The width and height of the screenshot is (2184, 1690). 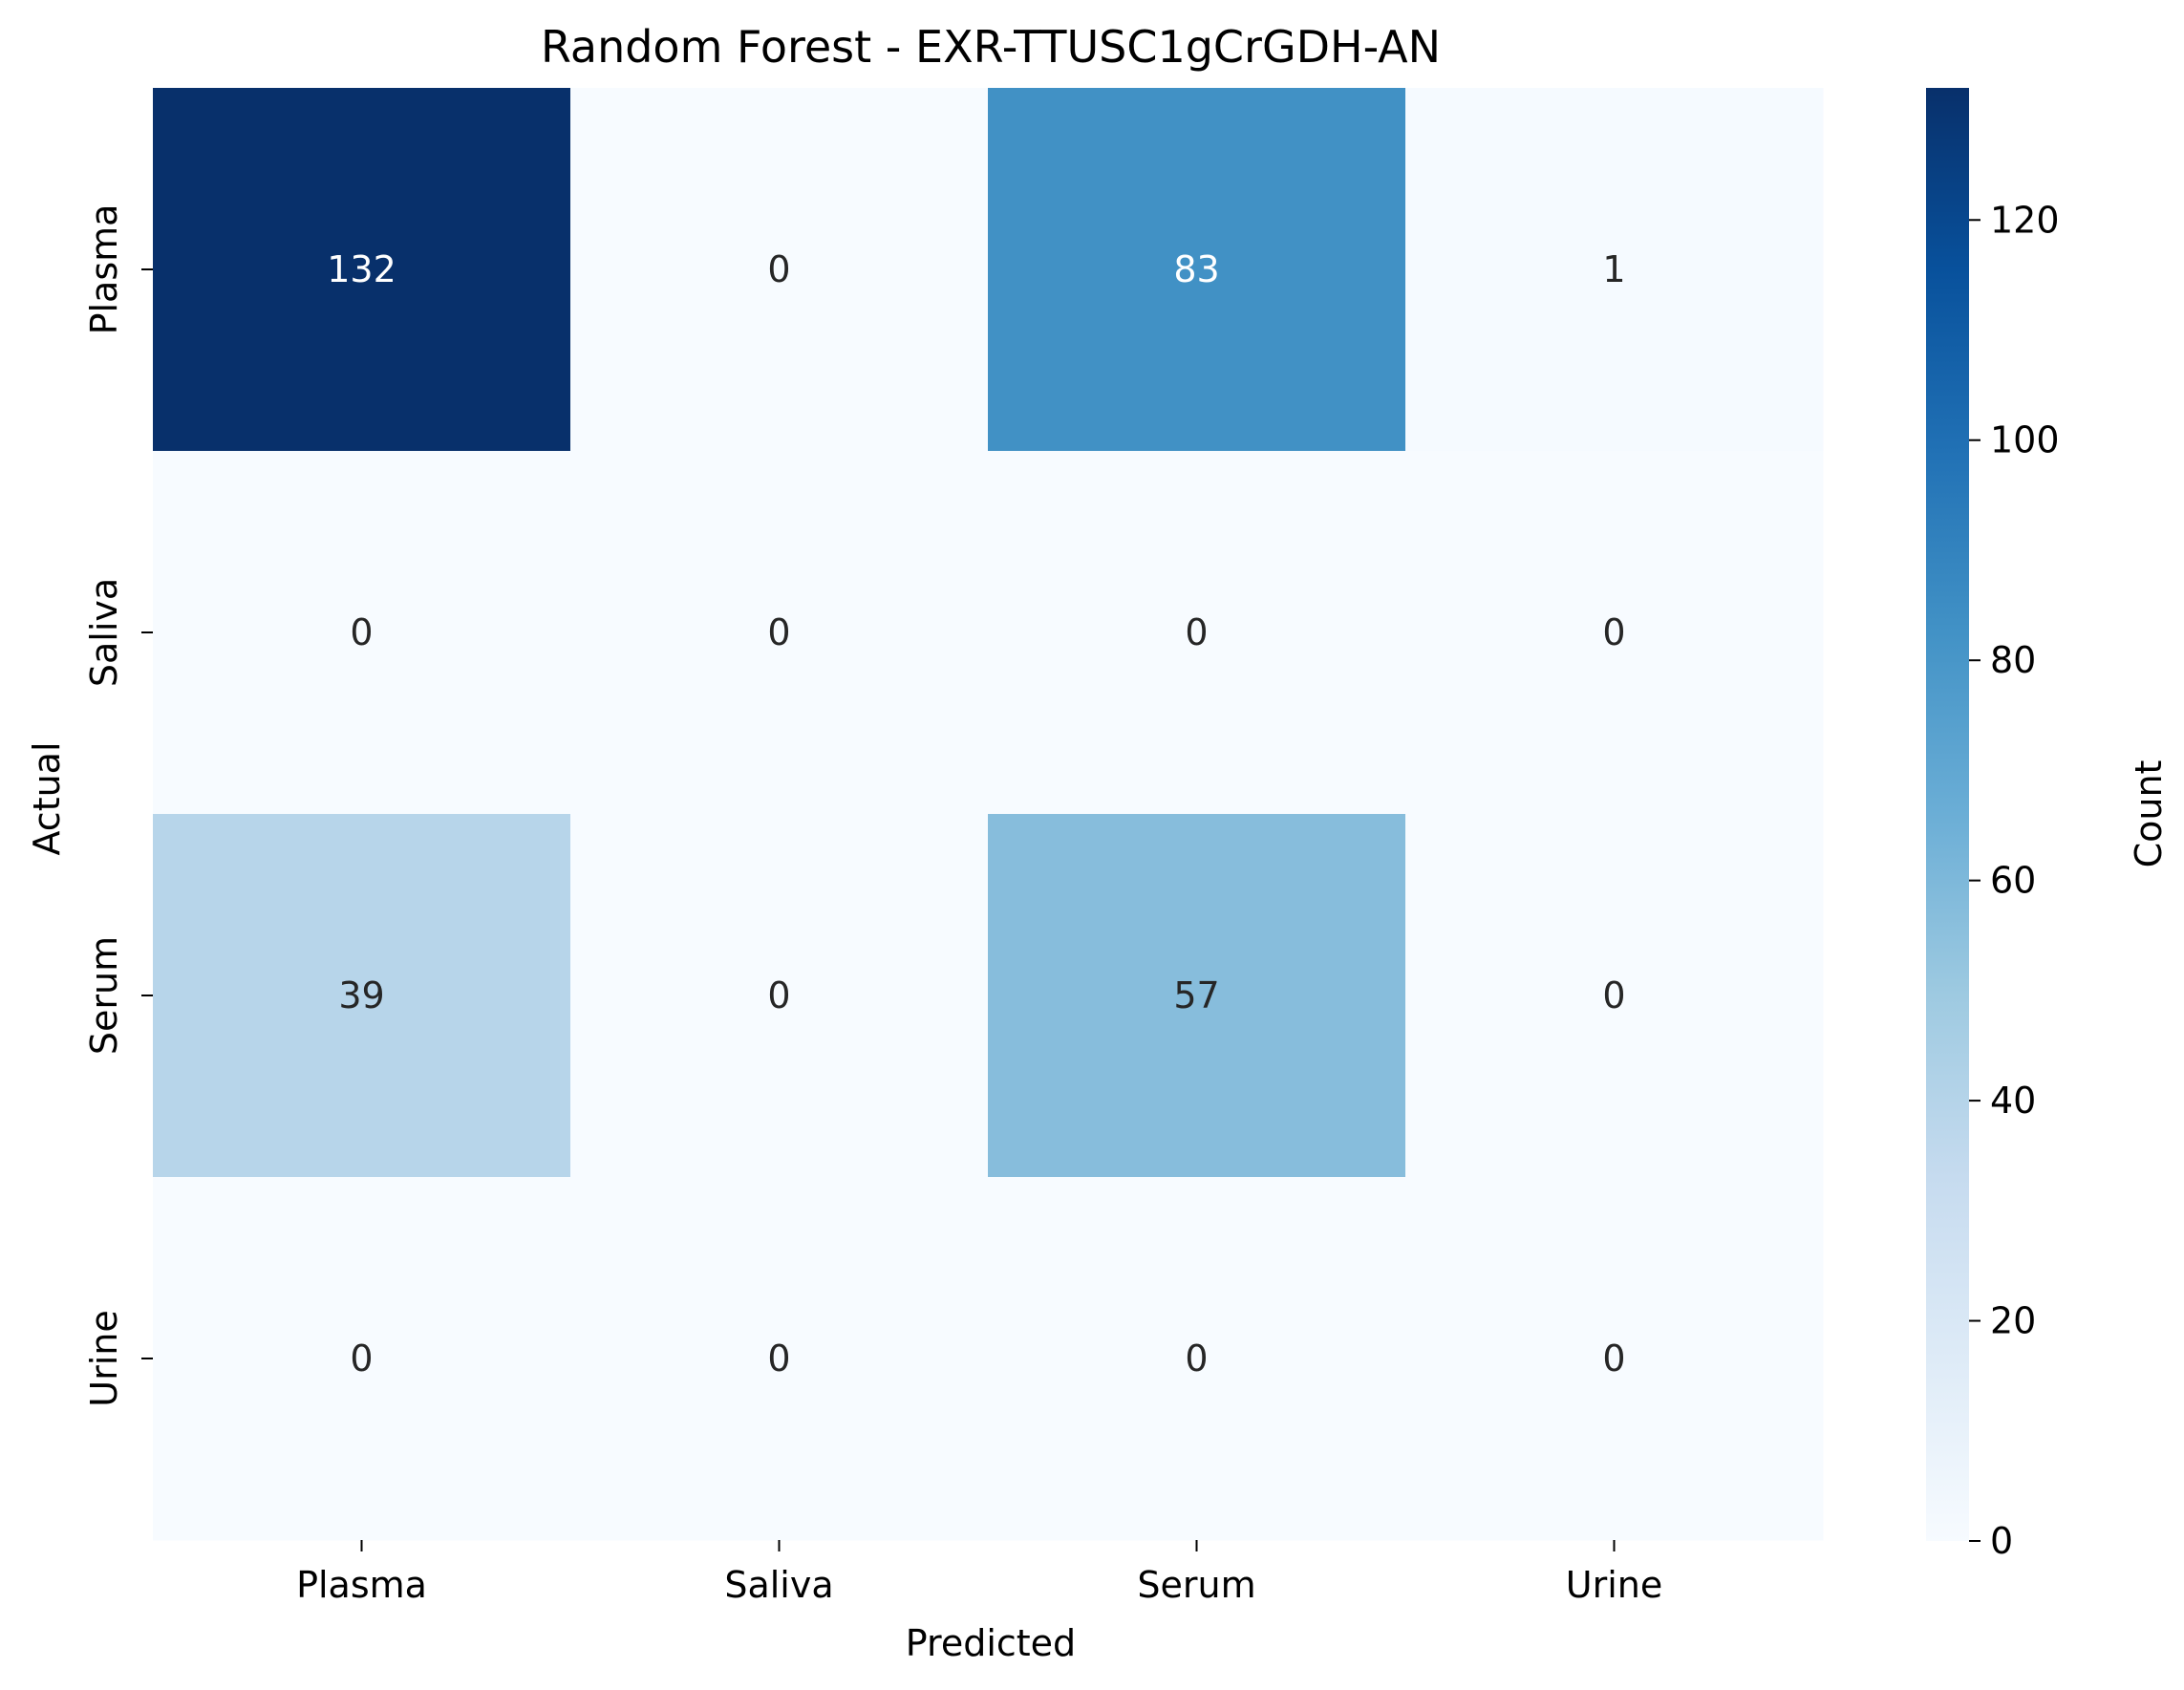 What do you see at coordinates (2025, 220) in the screenshot?
I see `colorbar-tick-label: 120` at bounding box center [2025, 220].